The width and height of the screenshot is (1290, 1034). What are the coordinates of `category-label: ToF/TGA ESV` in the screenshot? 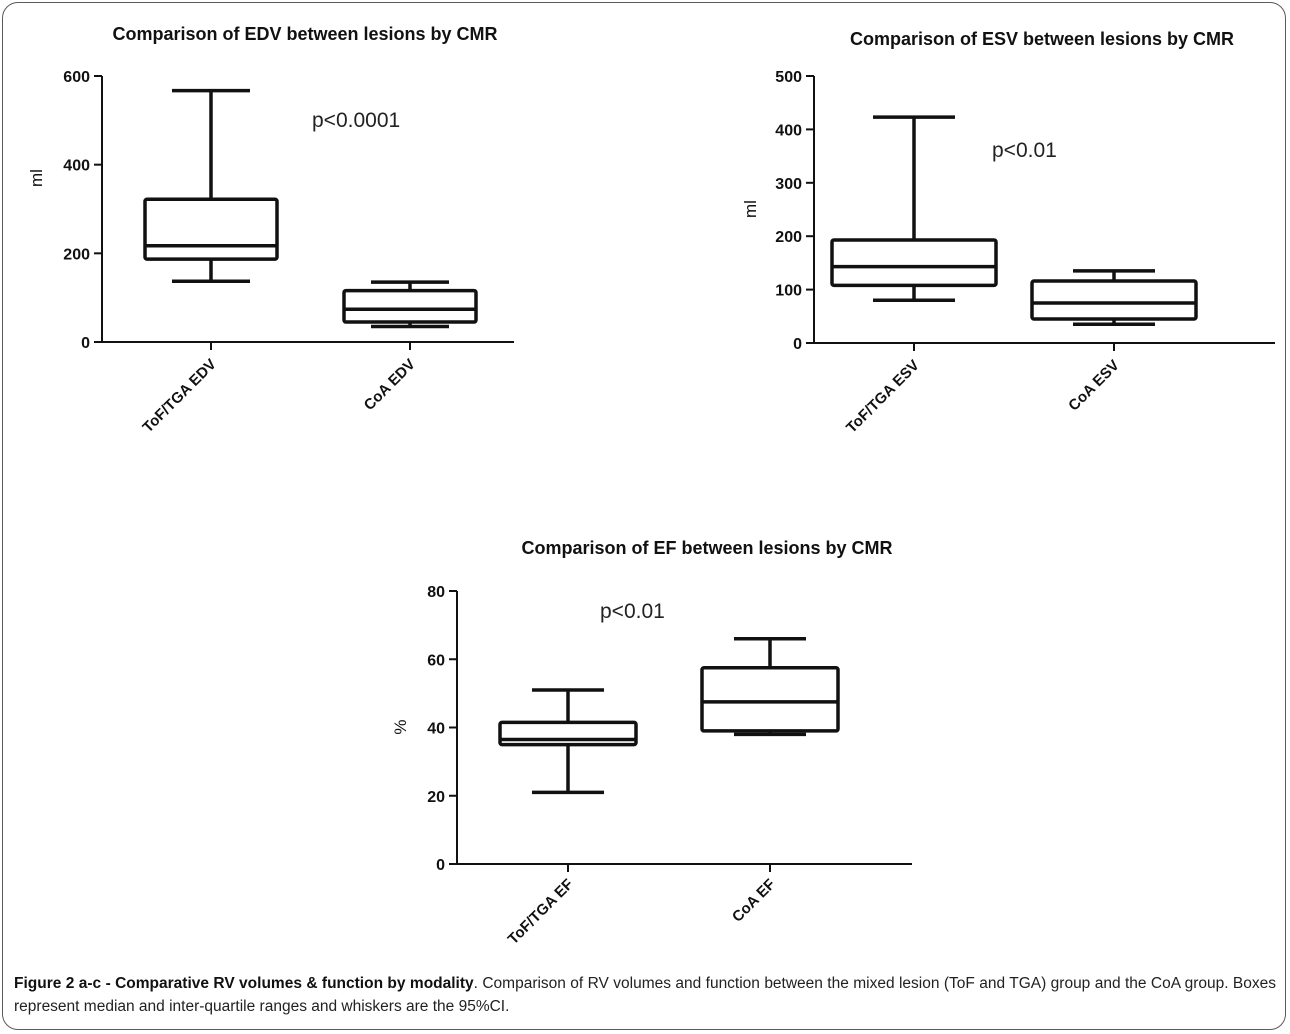 It's located at (883, 397).